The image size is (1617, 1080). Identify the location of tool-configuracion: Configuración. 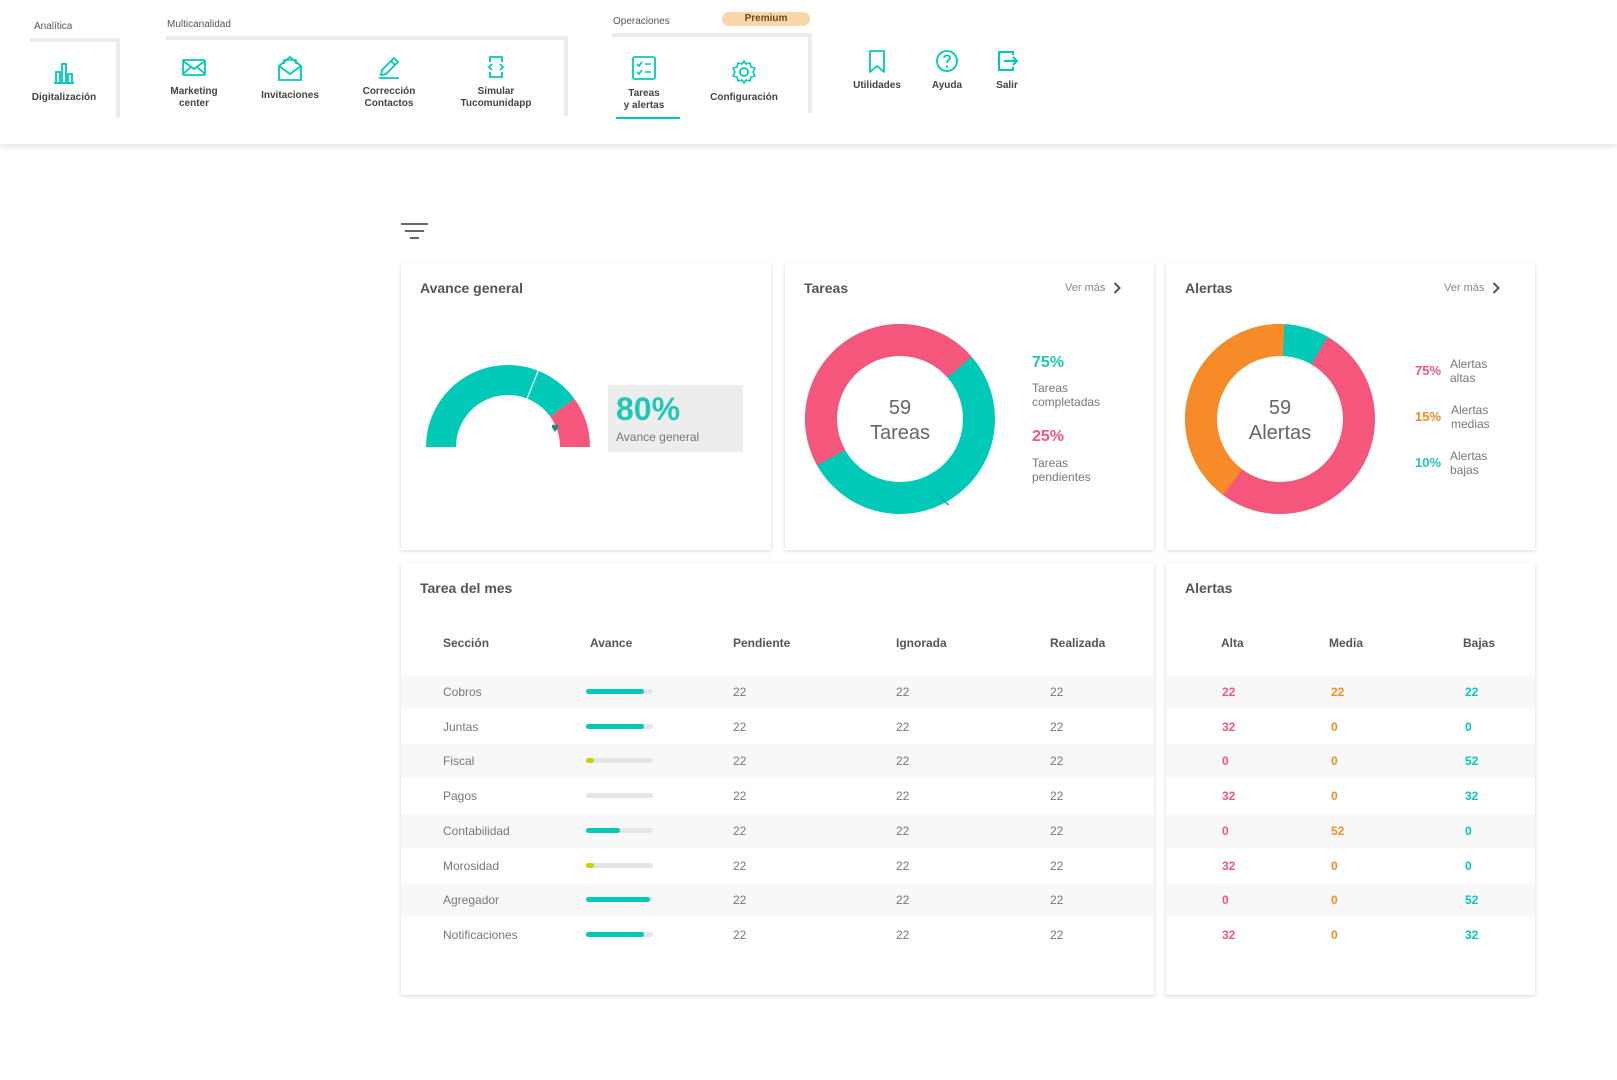
(744, 81).